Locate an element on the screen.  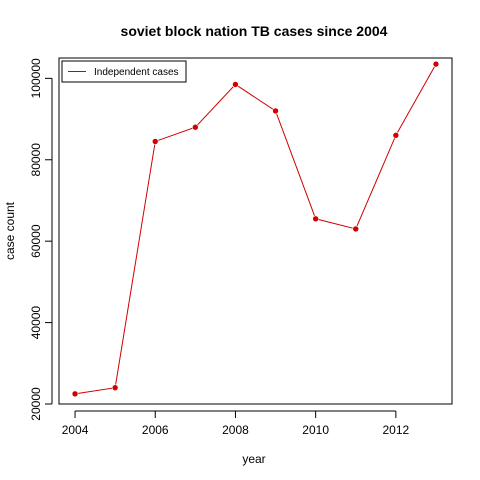
x-axis: 2004 2006 2008 2010 2012 is located at coordinates (236, 423).